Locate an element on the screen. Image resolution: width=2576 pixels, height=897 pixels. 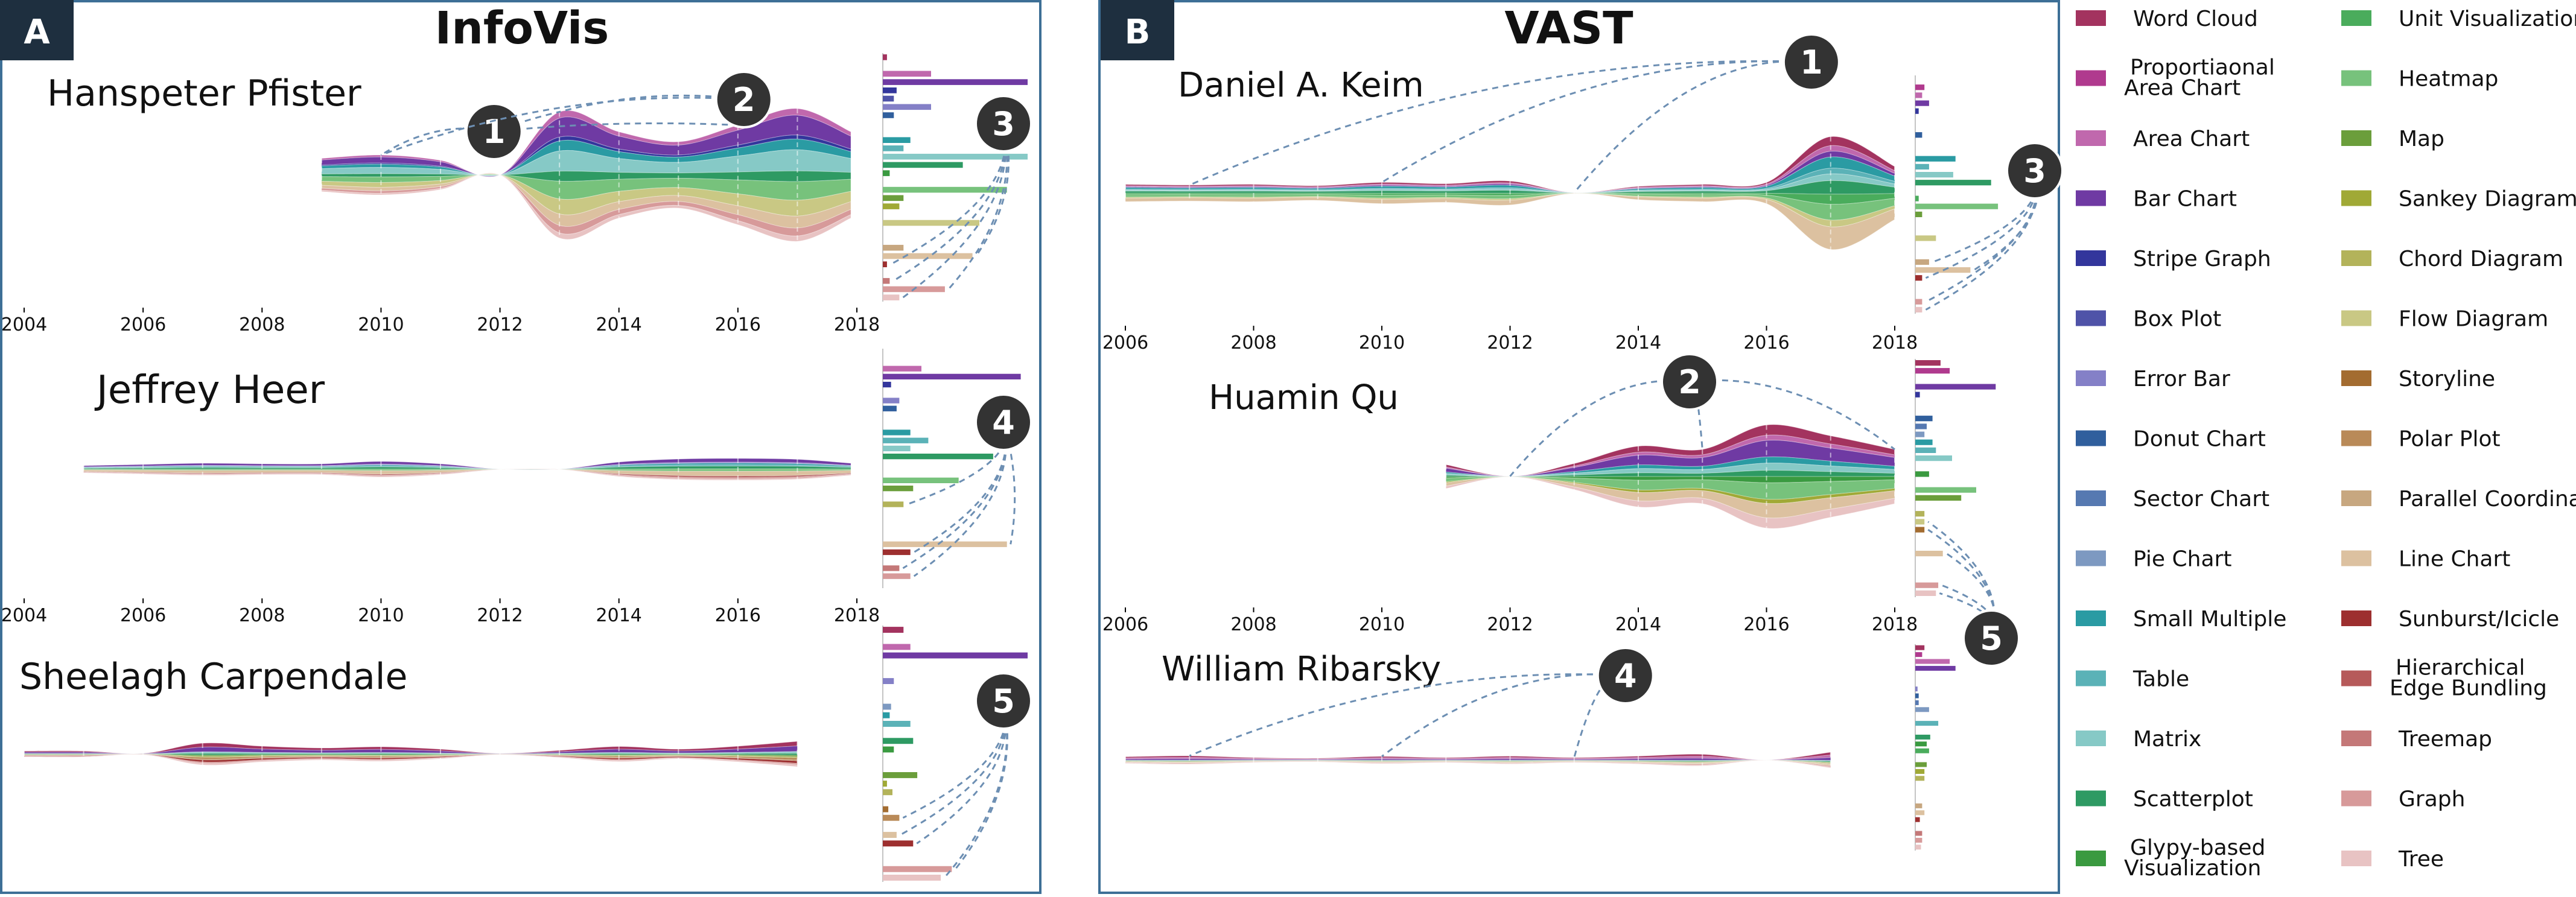
bar-line-chart is located at coordinates (1920, 813).